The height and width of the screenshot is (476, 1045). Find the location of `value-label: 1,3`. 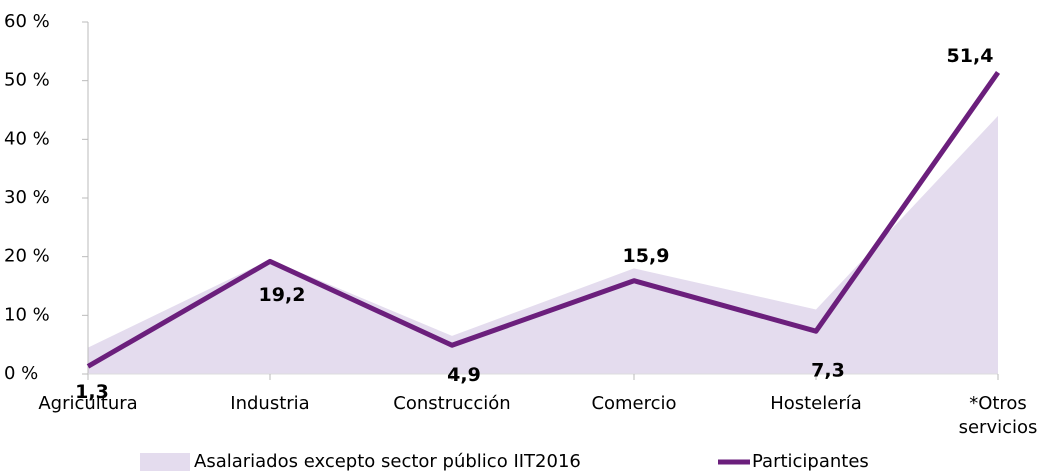

value-label: 1,3 is located at coordinates (92, 392).